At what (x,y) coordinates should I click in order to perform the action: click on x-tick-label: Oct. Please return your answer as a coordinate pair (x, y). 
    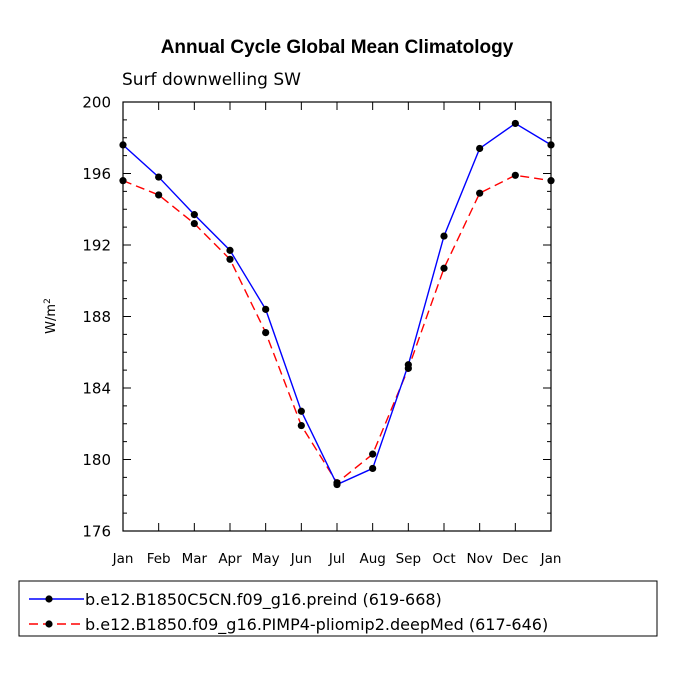
    Looking at the image, I should click on (443, 559).